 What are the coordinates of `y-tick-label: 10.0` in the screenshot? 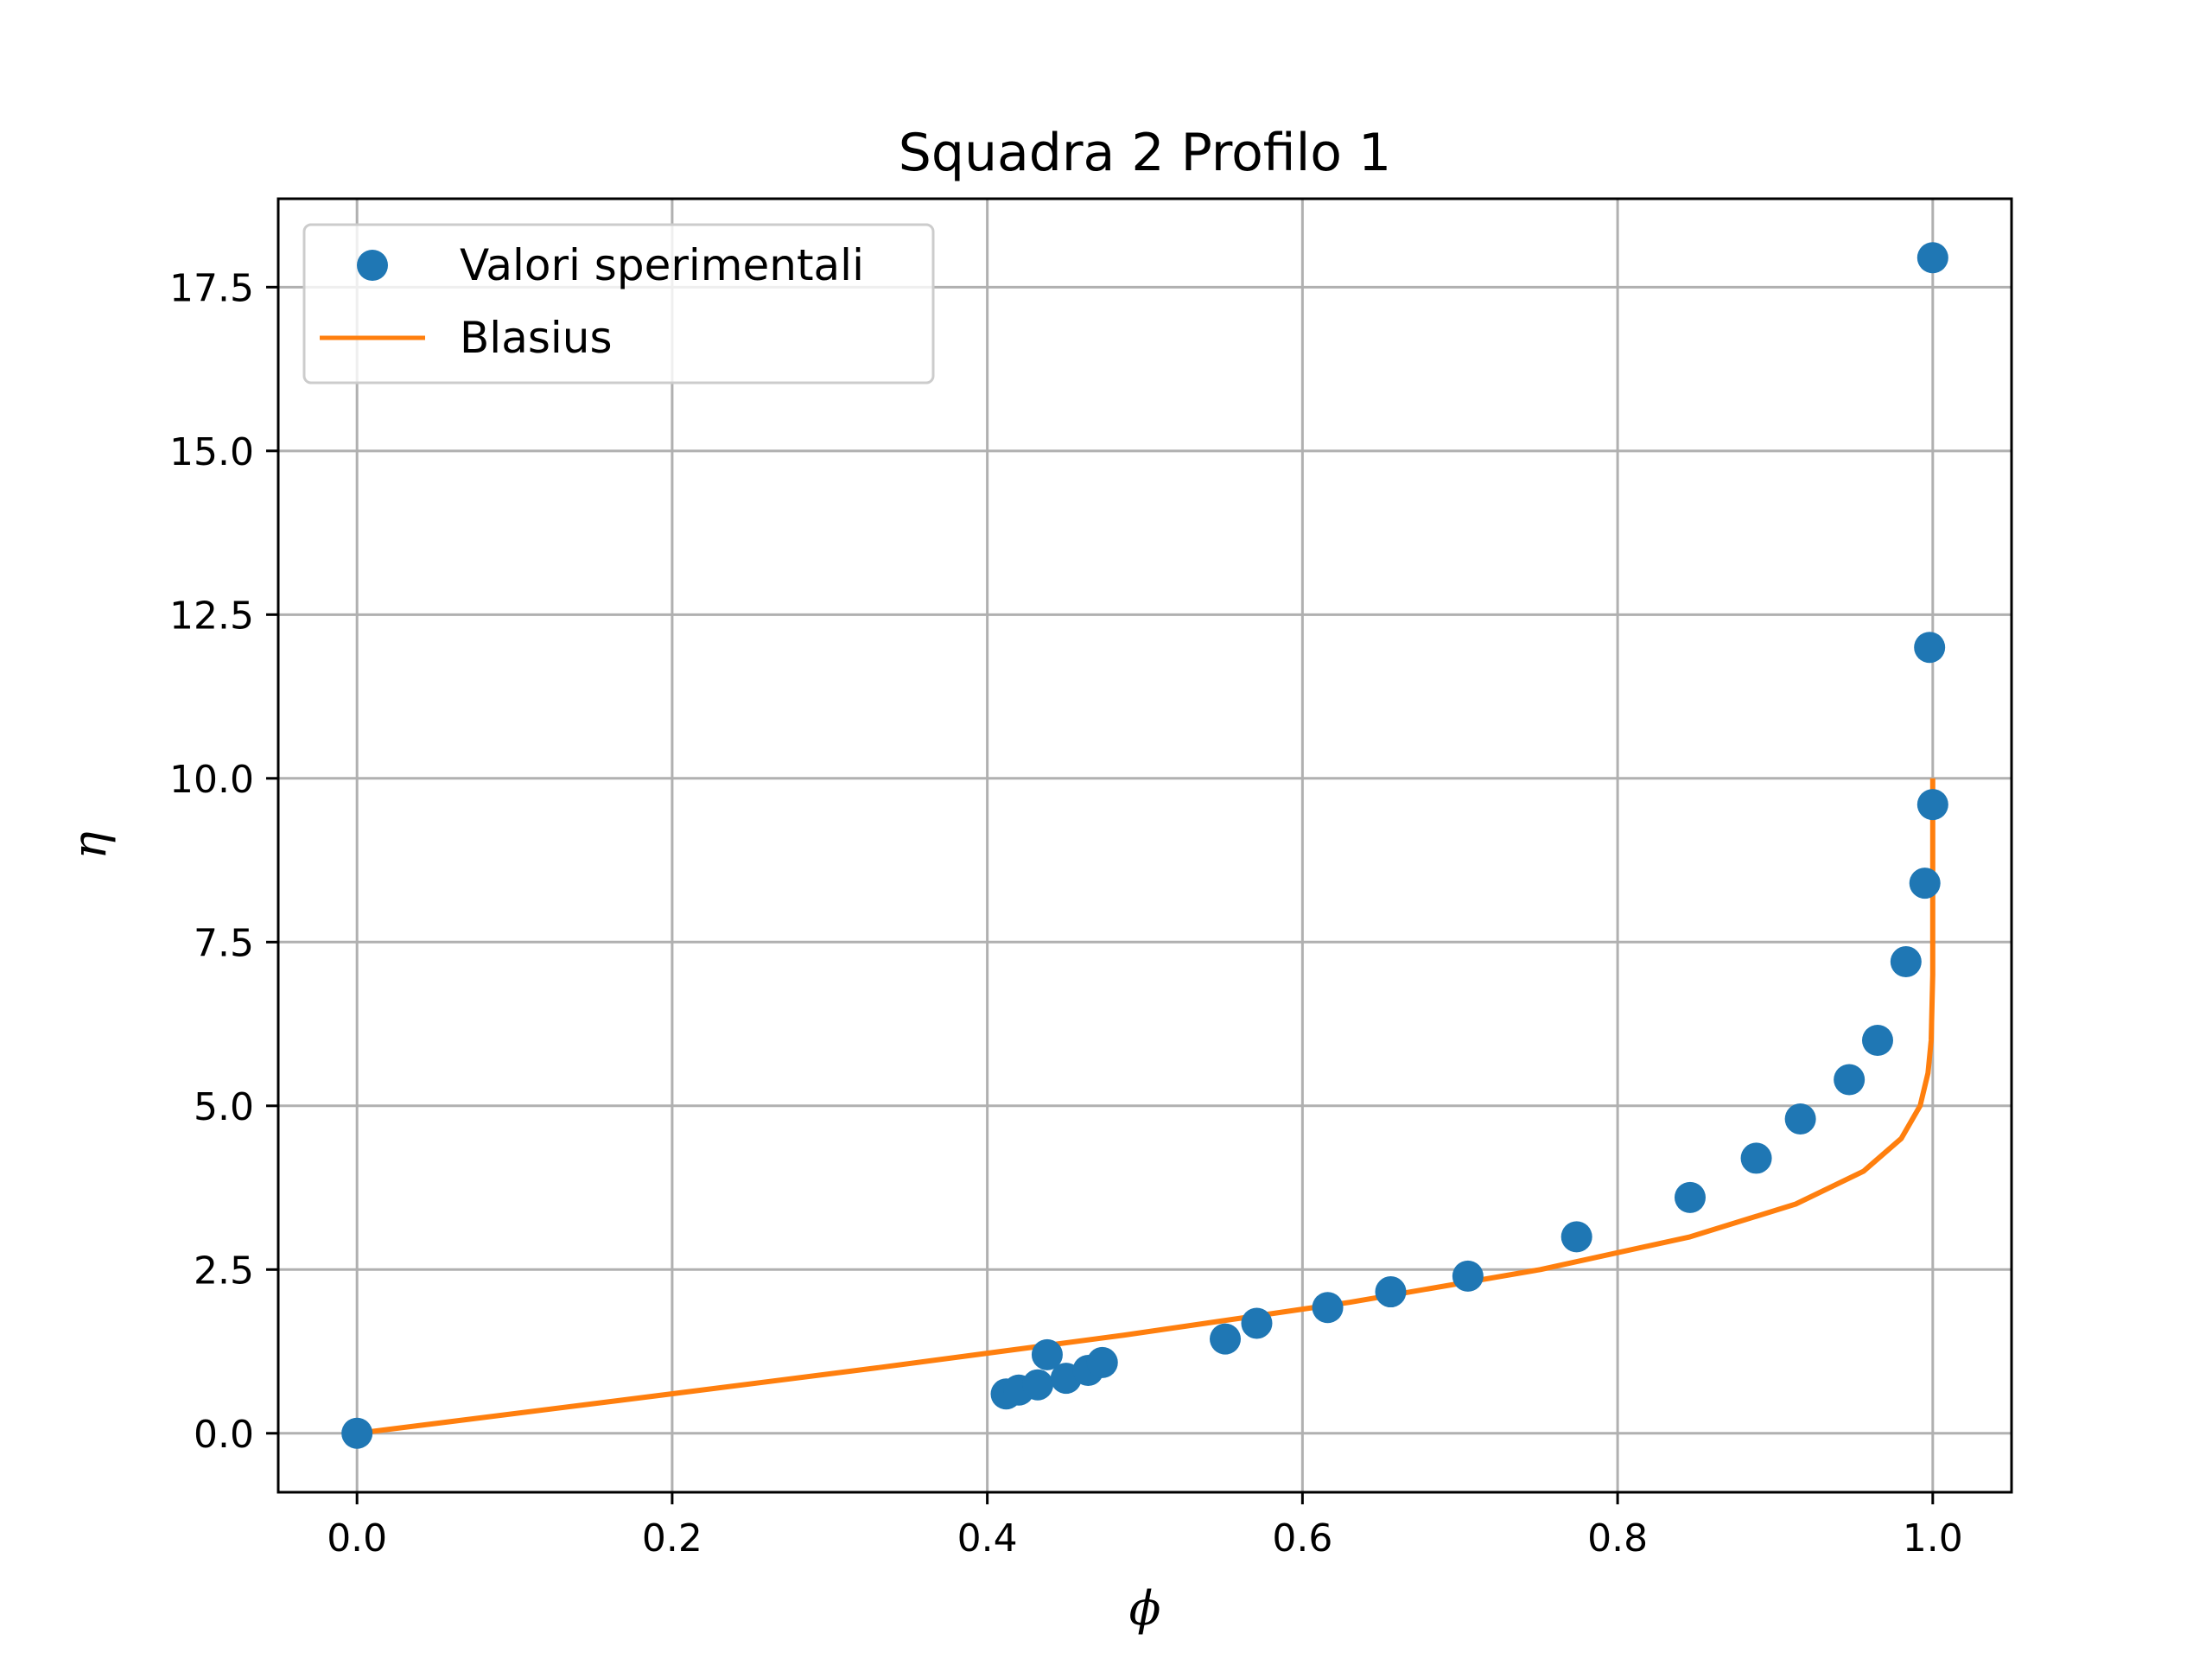 It's located at (211, 780).